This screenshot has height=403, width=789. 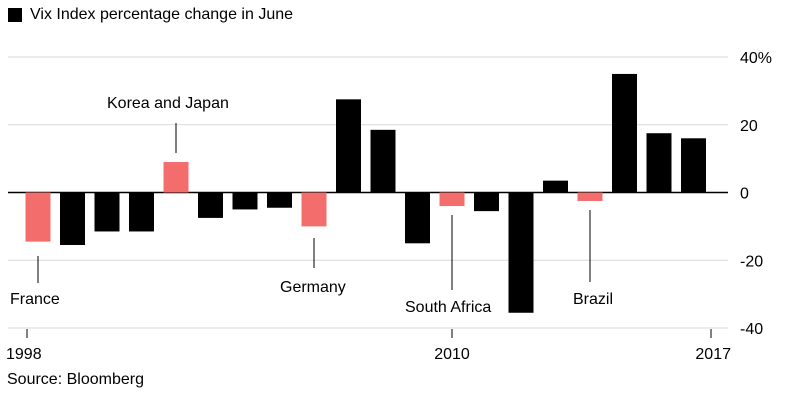 I want to click on annotation-label-2010: South Africa, so click(x=448, y=307).